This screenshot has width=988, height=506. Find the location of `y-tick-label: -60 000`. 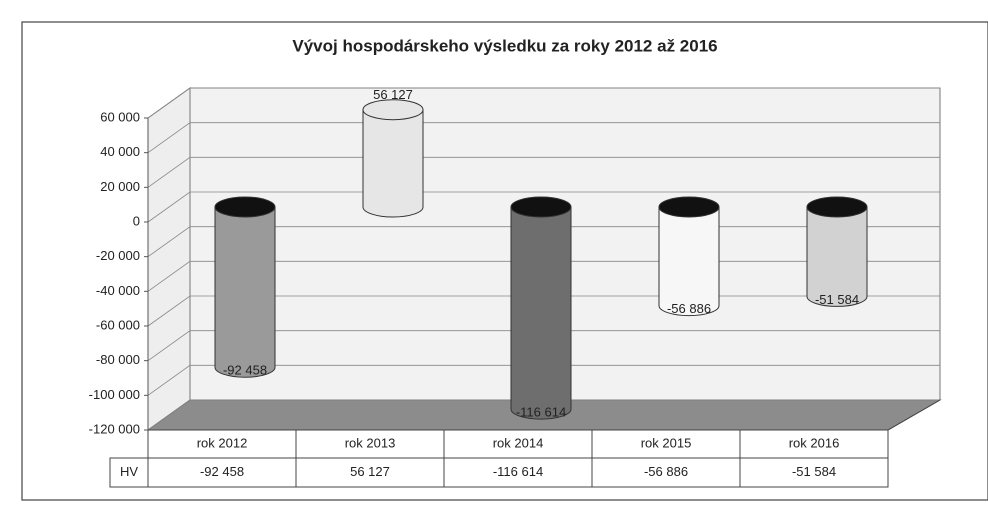

y-tick-label: -60 000 is located at coordinates (118, 324).